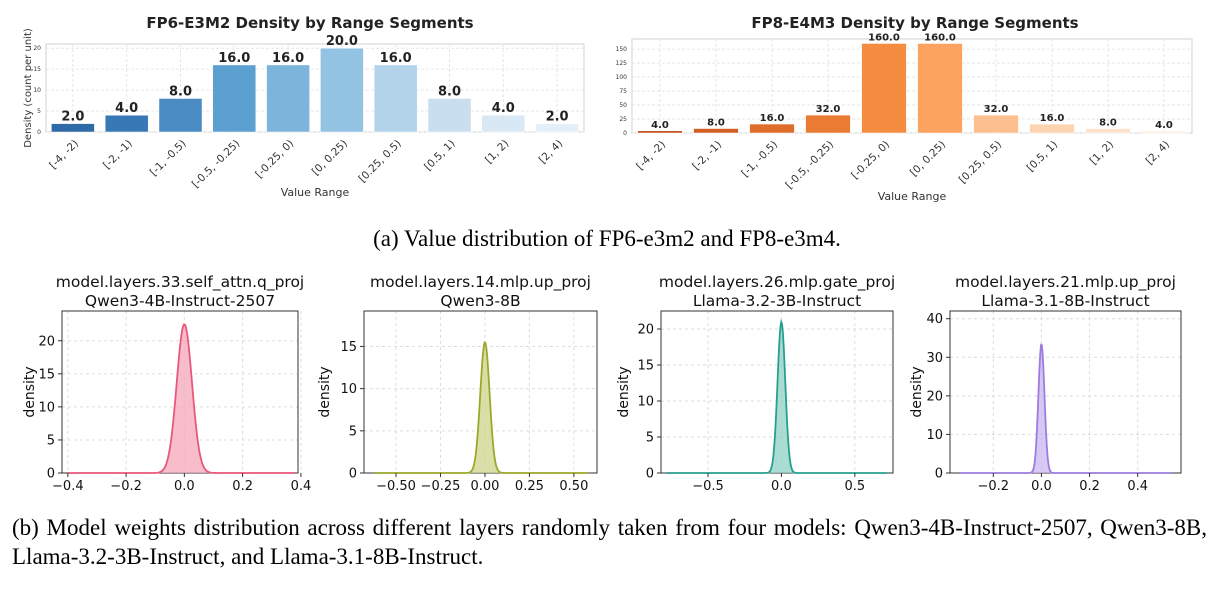 This screenshot has height=605, width=1214. Describe the element at coordinates (623, 119) in the screenshot. I see `y-tick-label: 25` at that location.